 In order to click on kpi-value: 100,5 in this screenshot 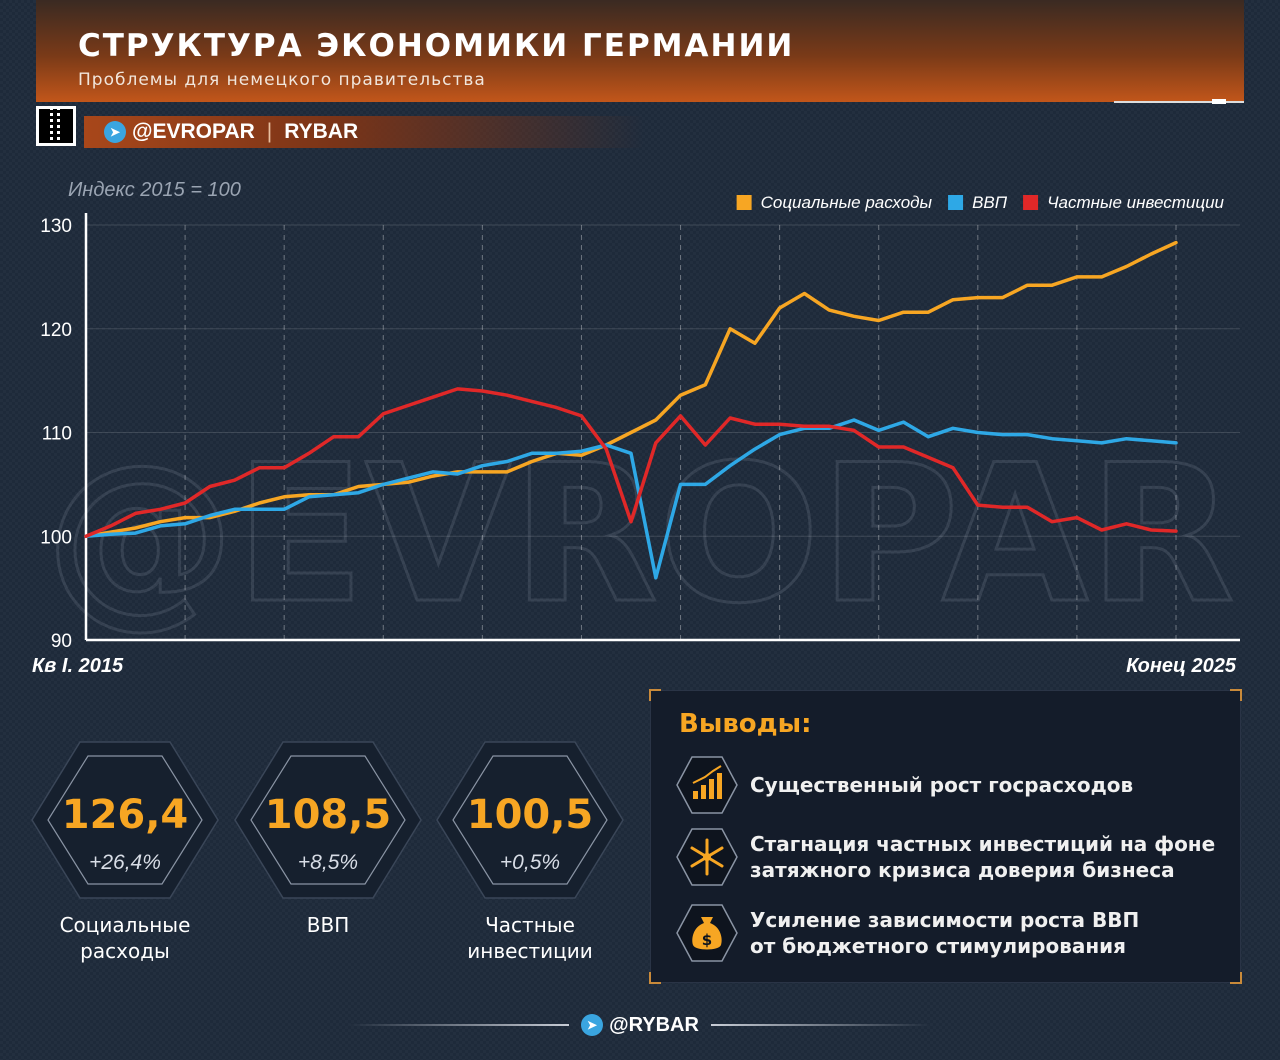, I will do `click(530, 815)`.